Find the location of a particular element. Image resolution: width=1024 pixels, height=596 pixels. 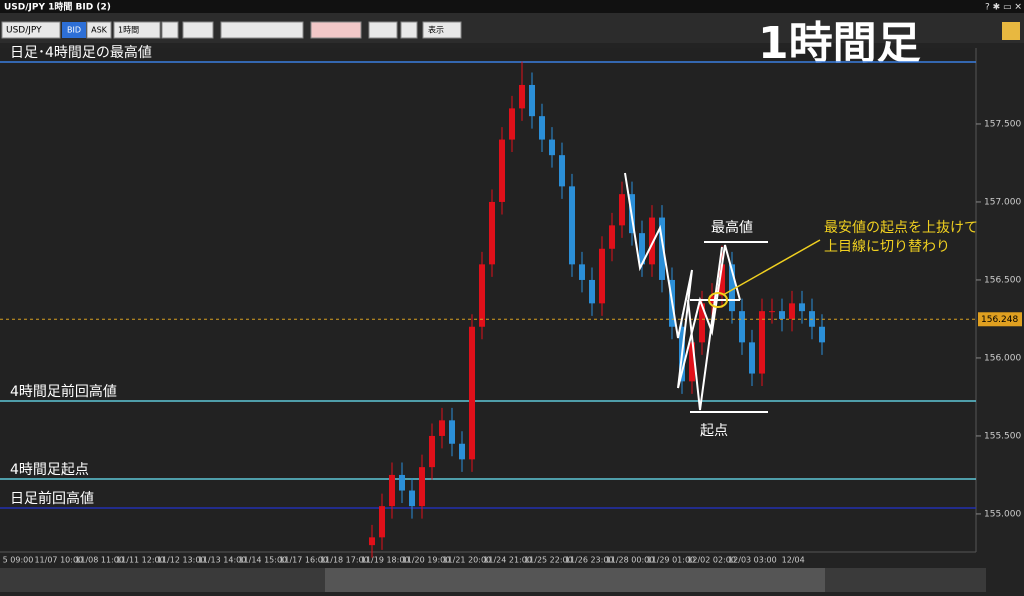

level-label: 4時間足前回高値 is located at coordinates (63, 391).